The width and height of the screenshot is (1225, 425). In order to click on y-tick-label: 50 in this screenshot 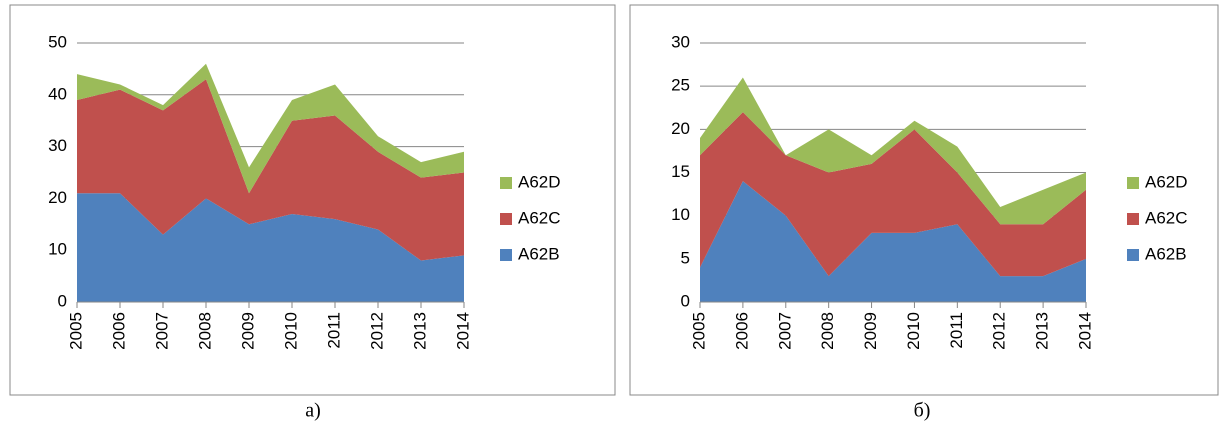, I will do `click(57, 41)`.